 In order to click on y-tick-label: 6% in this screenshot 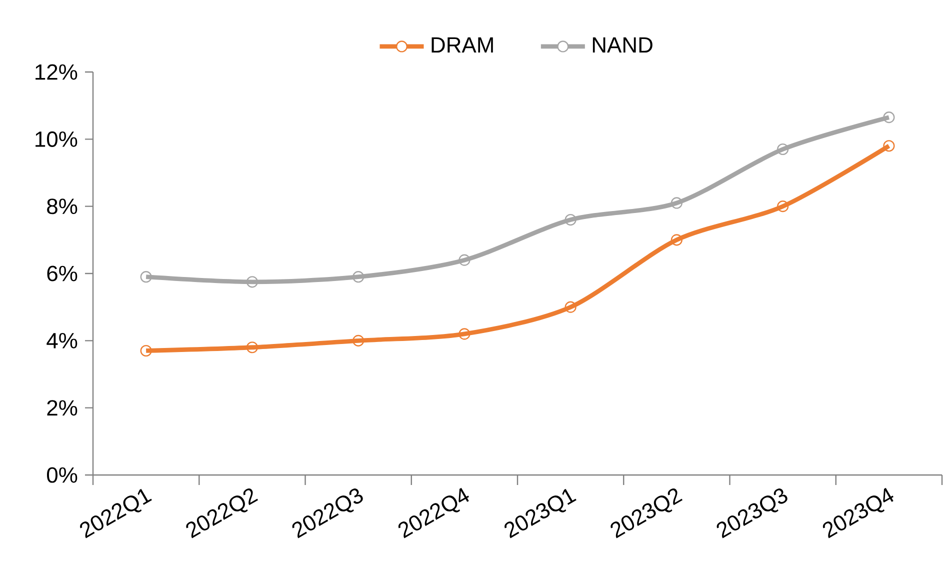, I will do `click(62, 274)`.